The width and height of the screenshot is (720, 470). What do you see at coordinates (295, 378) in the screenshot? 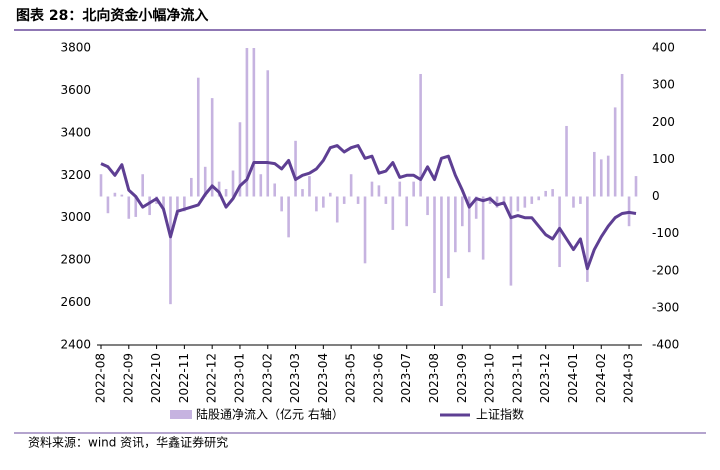
I see `x-tick-label: 2023-03` at bounding box center [295, 378].